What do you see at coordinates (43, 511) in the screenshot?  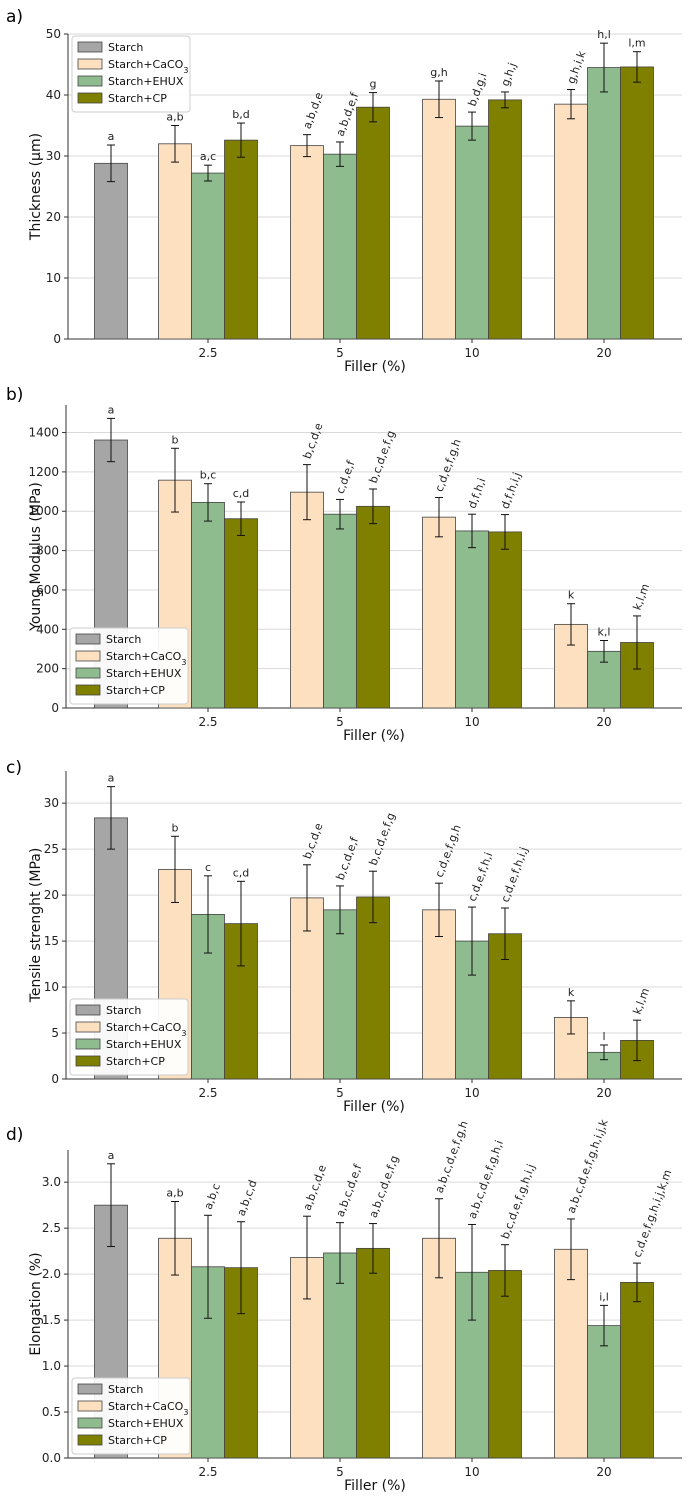 I see `y-tick-label: 1000` at bounding box center [43, 511].